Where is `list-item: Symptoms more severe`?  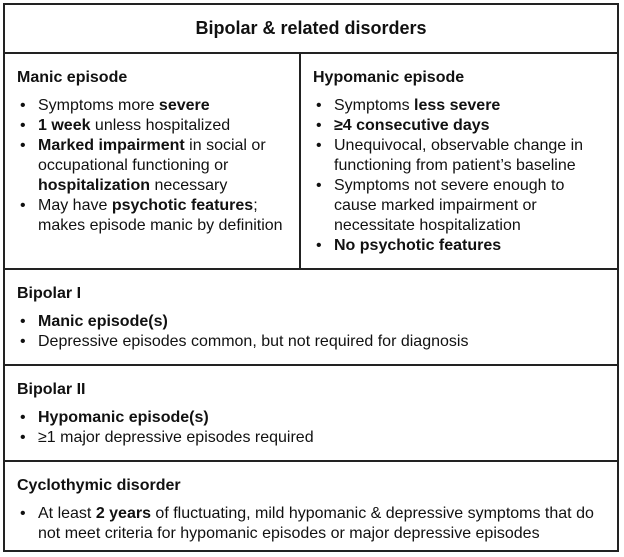 list-item: Symptoms more severe is located at coordinates (152, 106).